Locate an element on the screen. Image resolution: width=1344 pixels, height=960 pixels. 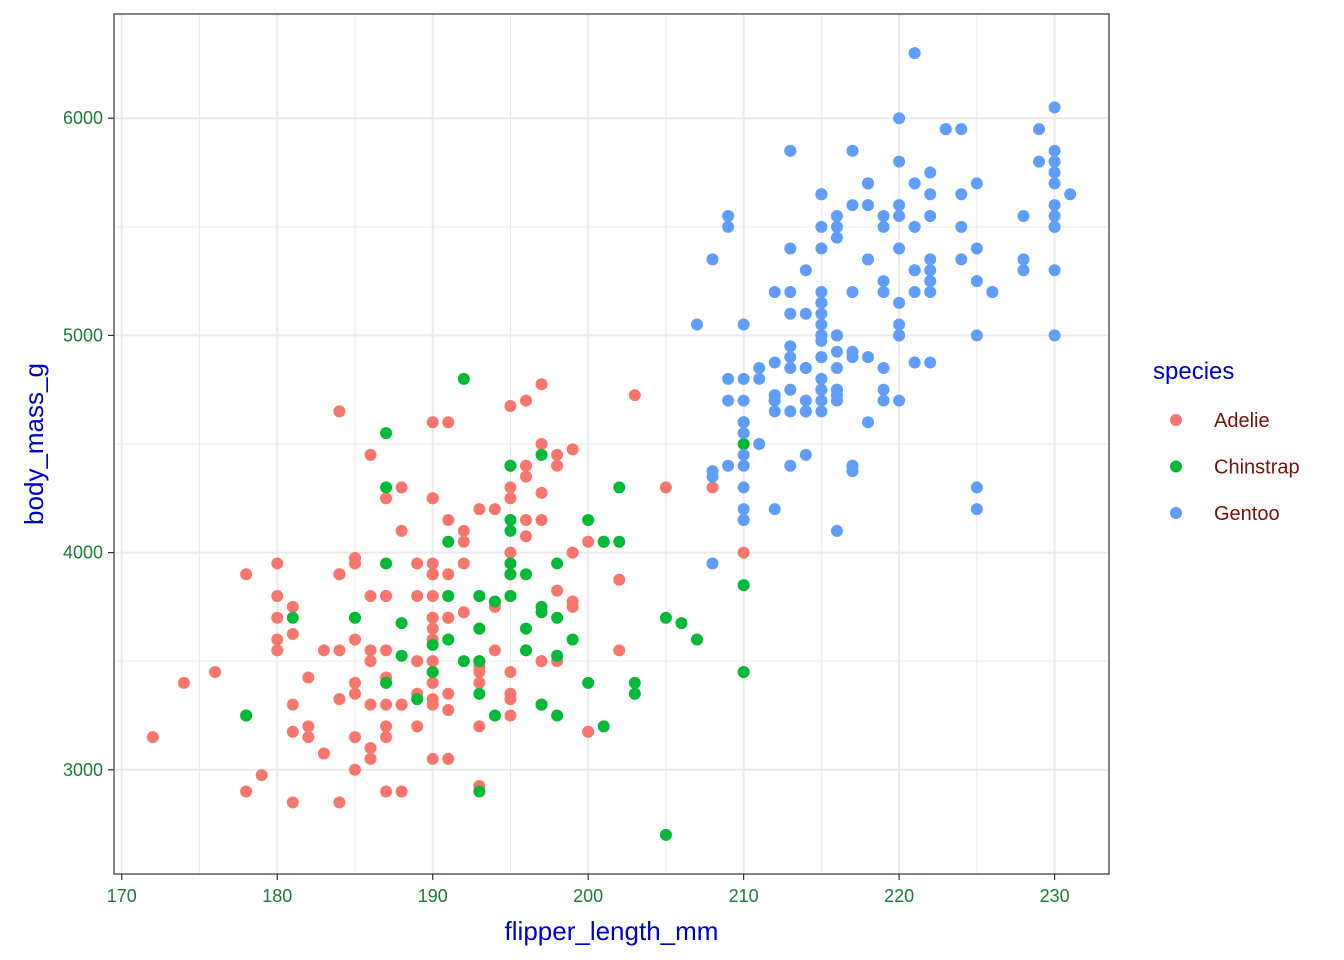
y-tick-label: 3000 is located at coordinates (83, 770).